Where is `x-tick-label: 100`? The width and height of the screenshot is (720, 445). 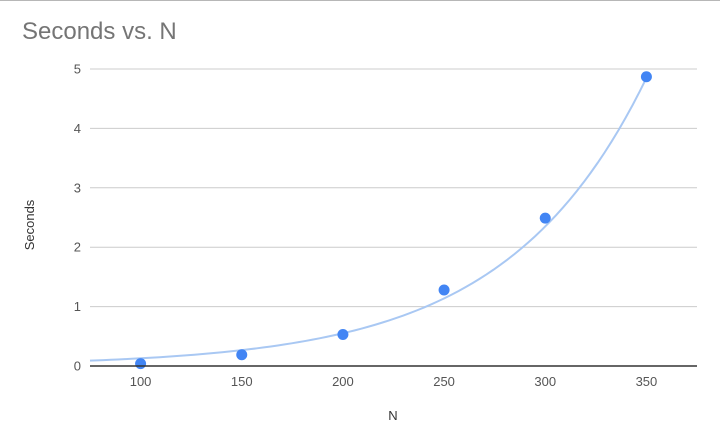
x-tick-label: 100 is located at coordinates (141, 381).